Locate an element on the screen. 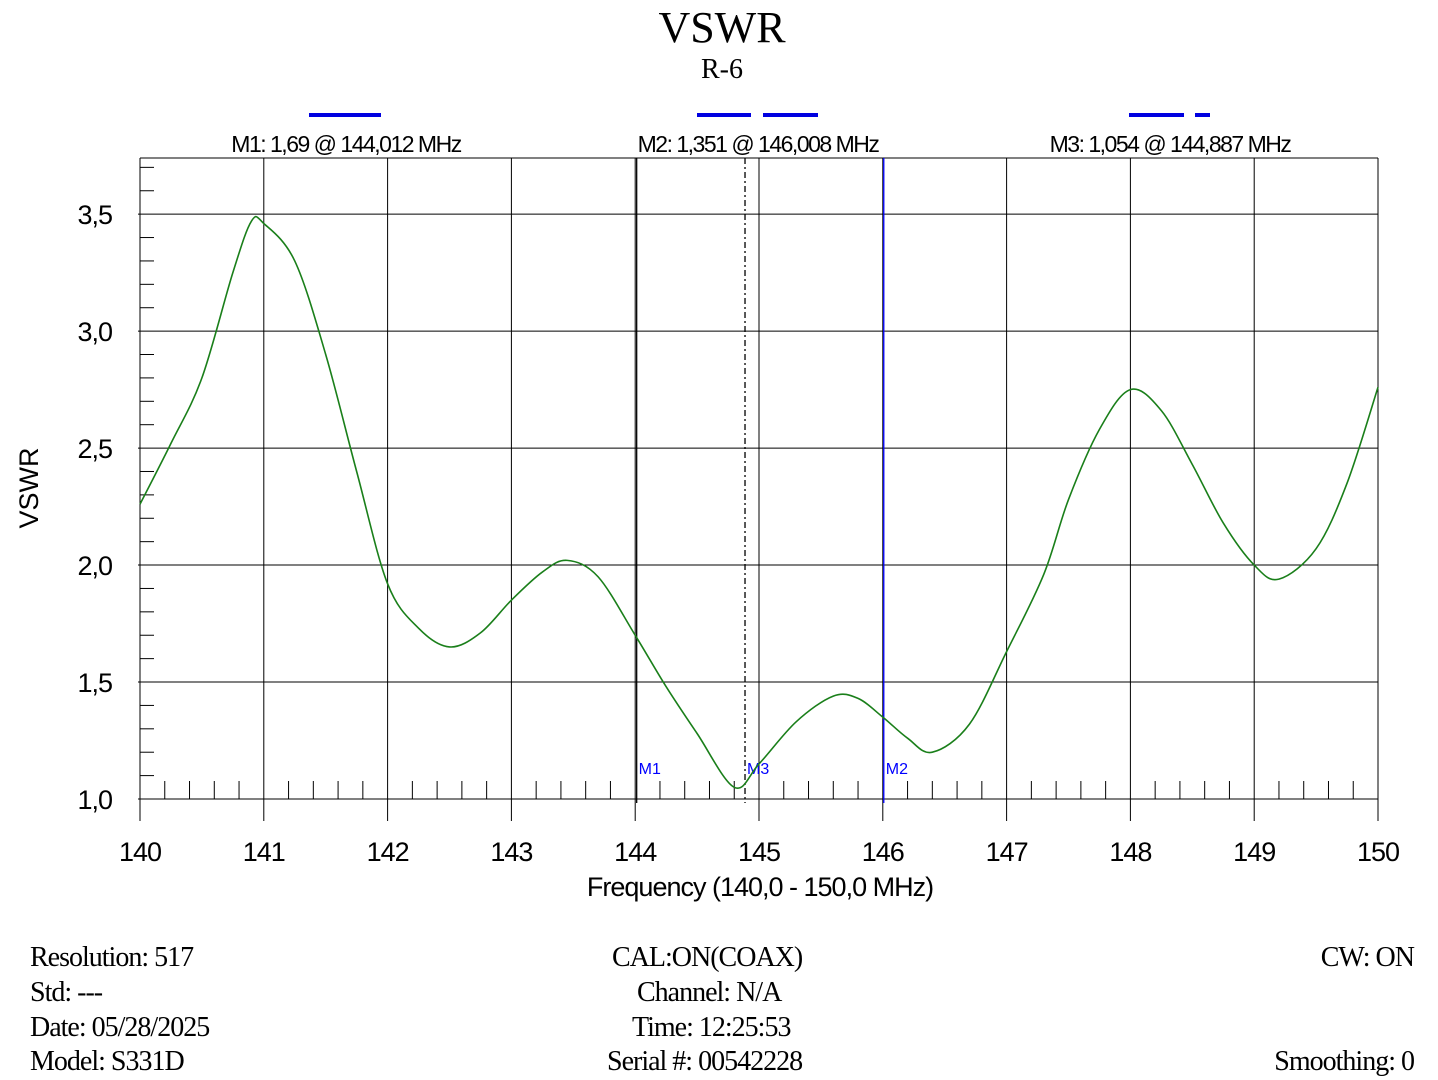  x-tick-label: 141 is located at coordinates (264, 852).